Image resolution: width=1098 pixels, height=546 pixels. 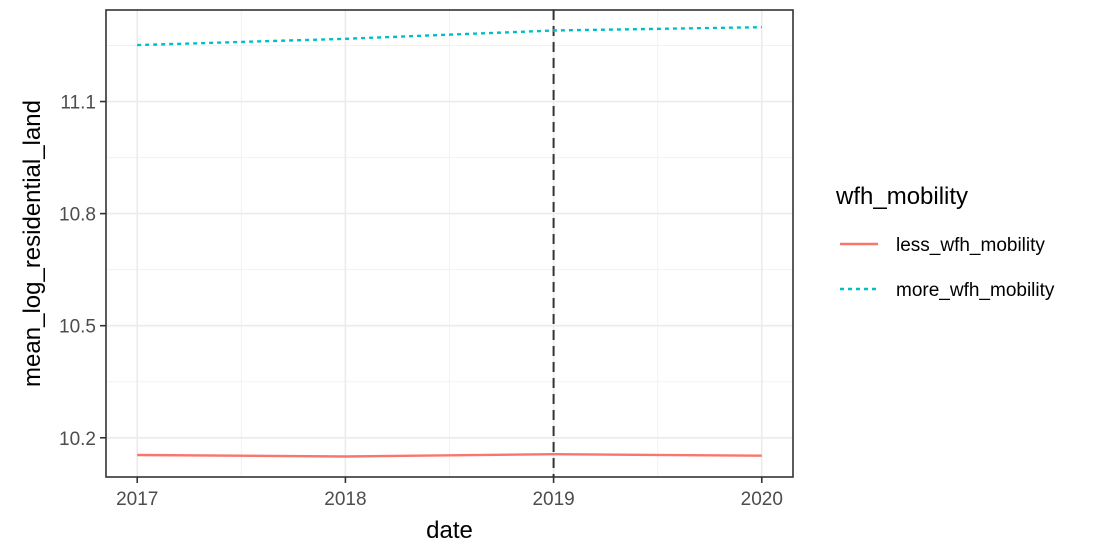 I want to click on x-tick-label: 2020, so click(x=762, y=499).